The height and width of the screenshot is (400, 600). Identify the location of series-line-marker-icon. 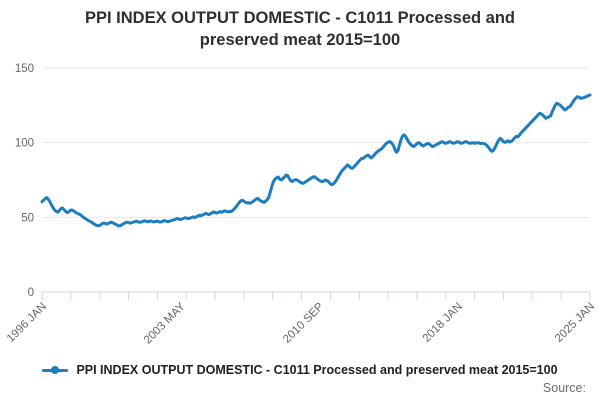
(55, 370).